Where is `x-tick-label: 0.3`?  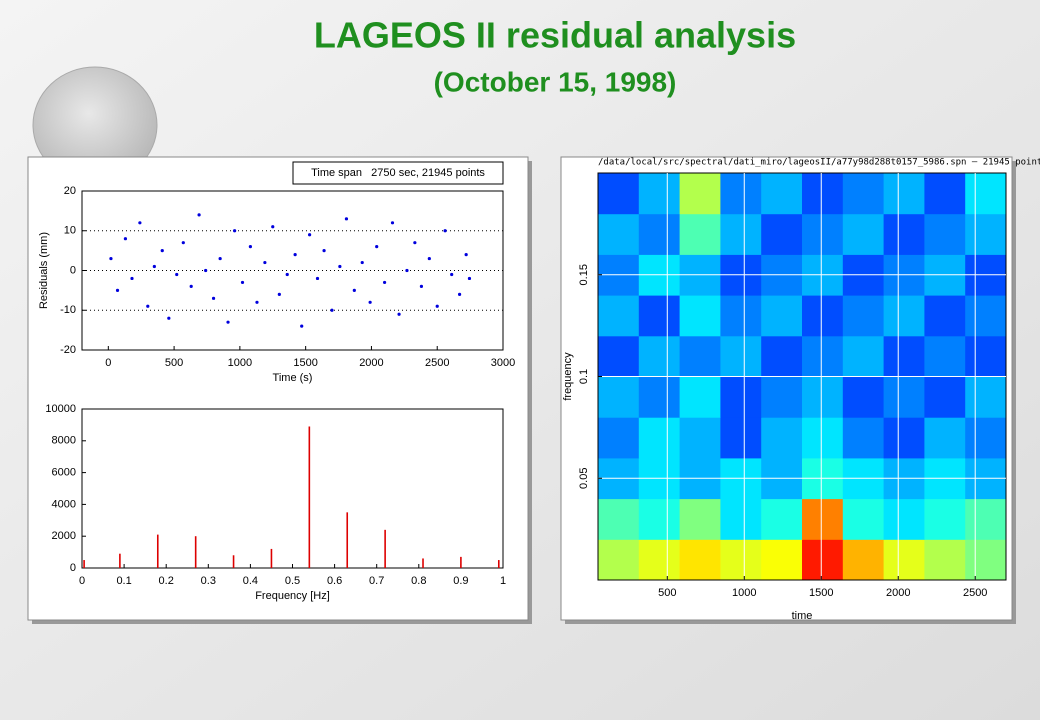 x-tick-label: 0.3 is located at coordinates (208, 581).